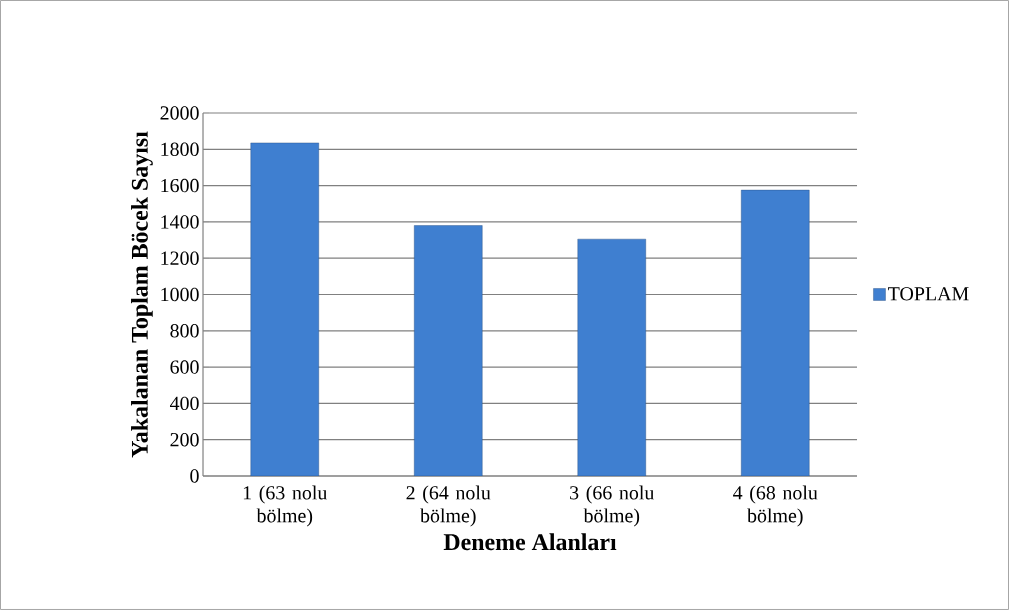  I want to click on y-tick-label: 600, so click(184, 367).